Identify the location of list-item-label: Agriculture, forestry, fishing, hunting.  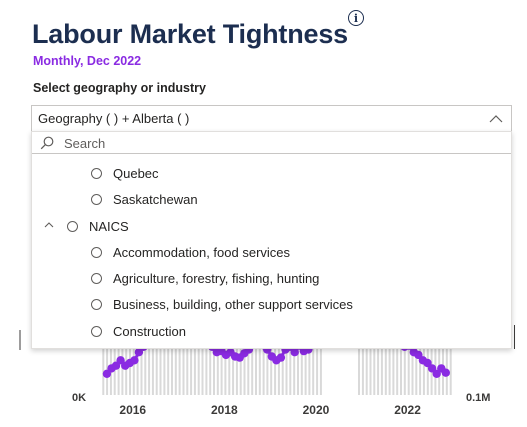
(216, 278).